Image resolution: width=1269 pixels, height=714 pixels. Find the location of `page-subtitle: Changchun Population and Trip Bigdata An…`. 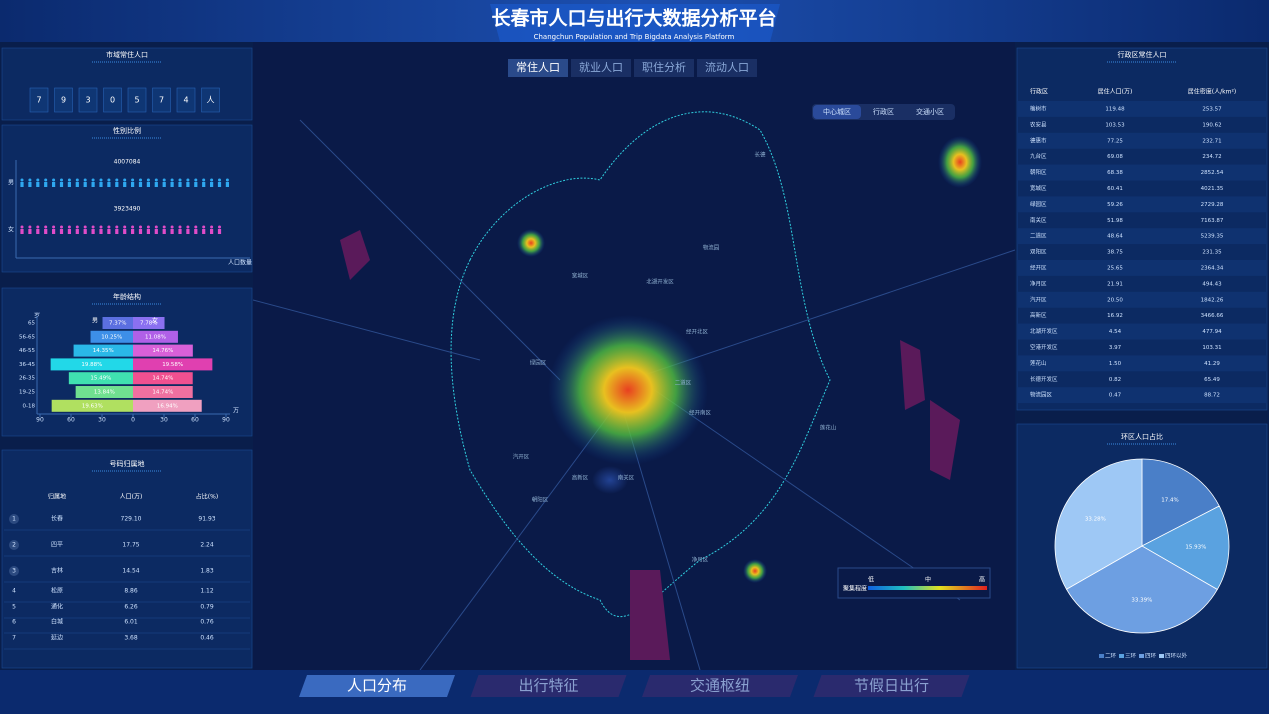

page-subtitle: Changchun Population and Trip Bigdata An… is located at coordinates (634, 37).